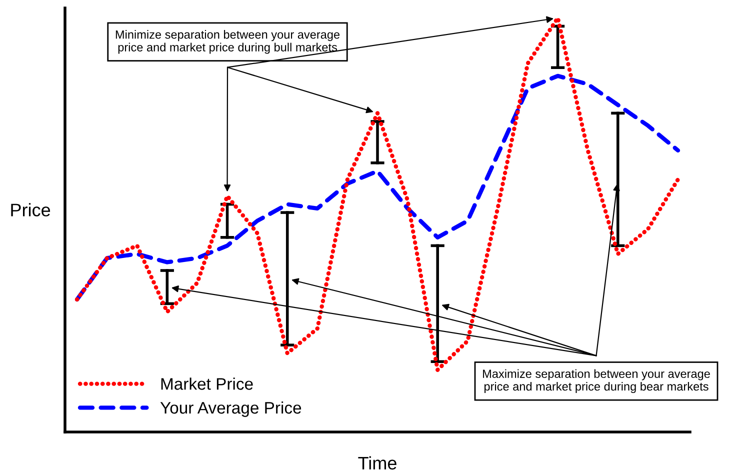 Image resolution: width=737 pixels, height=474 pixels. What do you see at coordinates (228, 42) in the screenshot?
I see `annotation: Minimize separation between your average price and market price during bull markets` at bounding box center [228, 42].